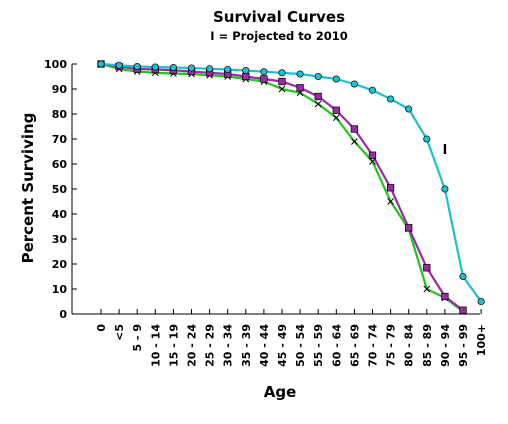 The width and height of the screenshot is (508, 424). Describe the element at coordinates (463, 345) in the screenshot. I see `x-tick-label: 95 - 99` at that location.